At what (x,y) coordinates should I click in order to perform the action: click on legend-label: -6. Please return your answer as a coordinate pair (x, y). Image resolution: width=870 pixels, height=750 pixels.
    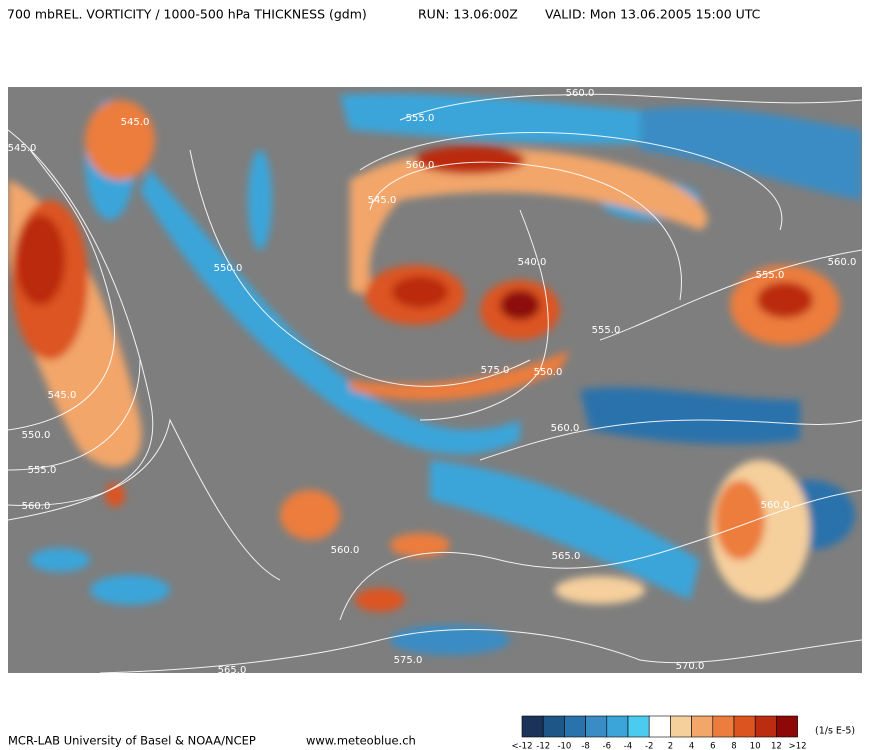
    Looking at the image, I should click on (607, 746).